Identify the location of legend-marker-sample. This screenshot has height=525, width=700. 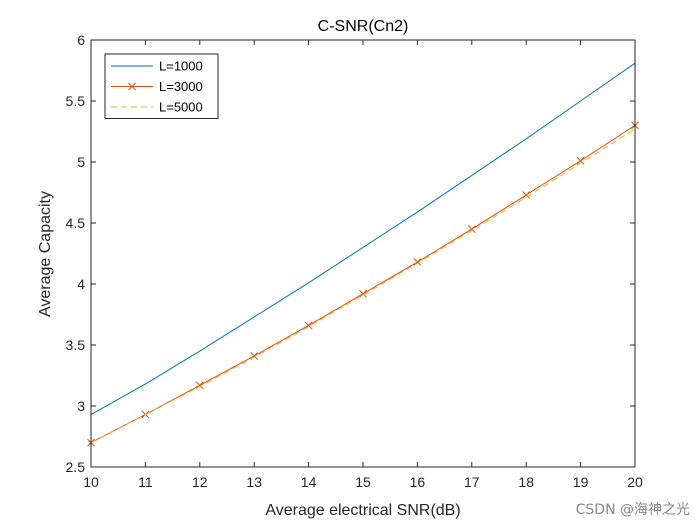
(132, 86).